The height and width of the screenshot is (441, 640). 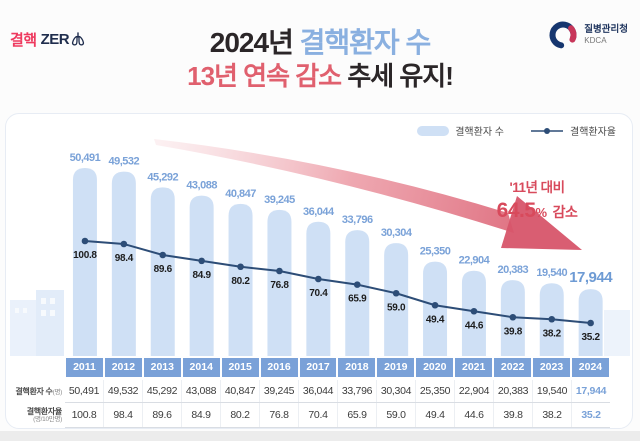 What do you see at coordinates (84, 262) in the screenshot?
I see `bar-2011` at bounding box center [84, 262].